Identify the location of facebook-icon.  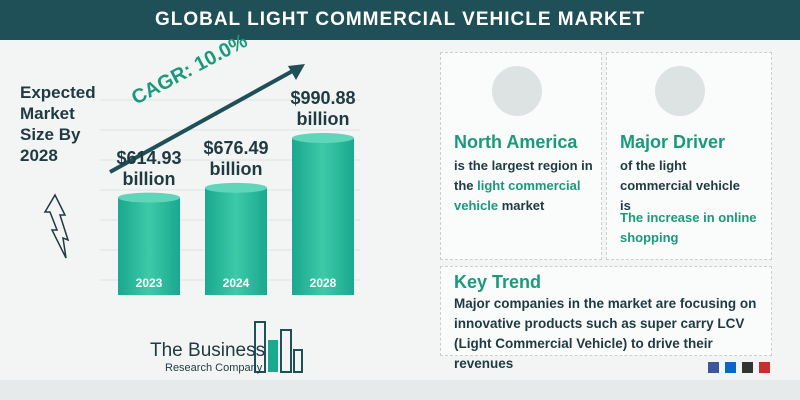
(713, 367).